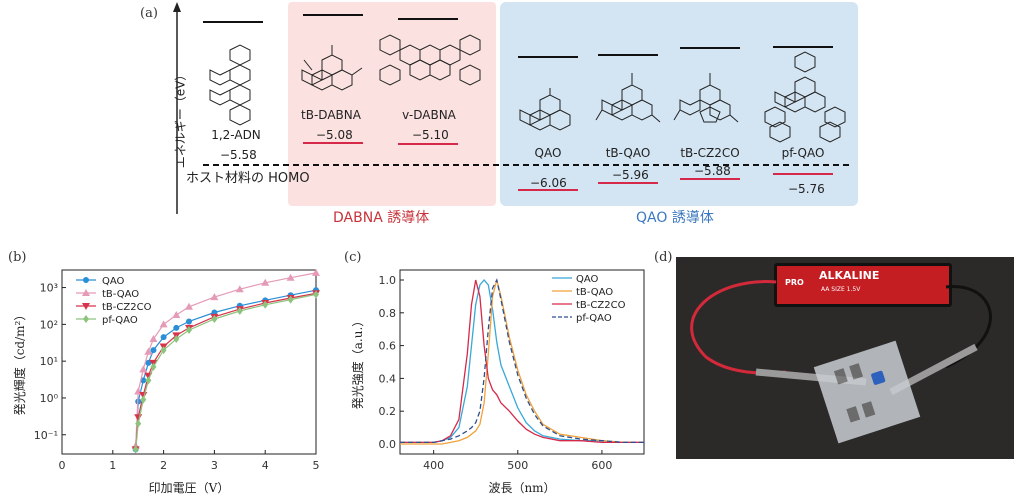  Describe the element at coordinates (663, 257) in the screenshot. I see `panel-d-label: (d)` at that location.